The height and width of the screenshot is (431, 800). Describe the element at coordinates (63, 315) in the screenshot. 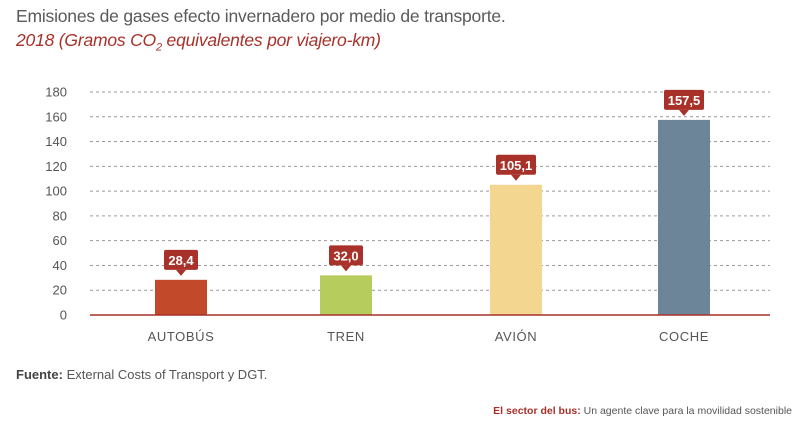

I see `y-tick-label: 0` at that location.